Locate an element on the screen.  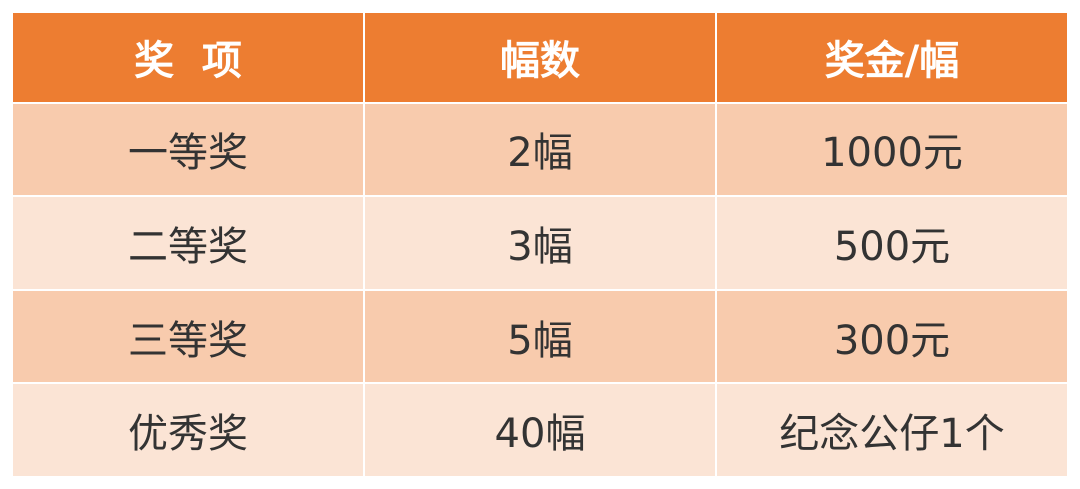
cell-amount: 300元 is located at coordinates (892, 336).